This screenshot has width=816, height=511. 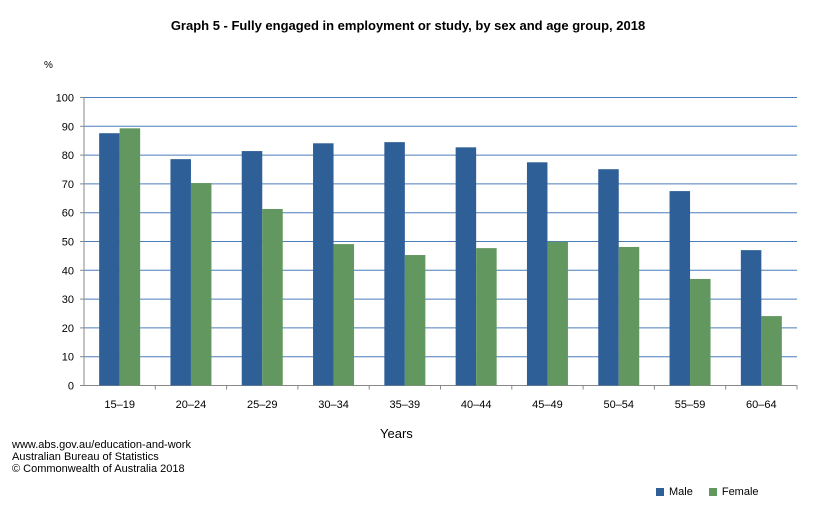 What do you see at coordinates (608, 277) in the screenshot?
I see `bar-male-50–54` at bounding box center [608, 277].